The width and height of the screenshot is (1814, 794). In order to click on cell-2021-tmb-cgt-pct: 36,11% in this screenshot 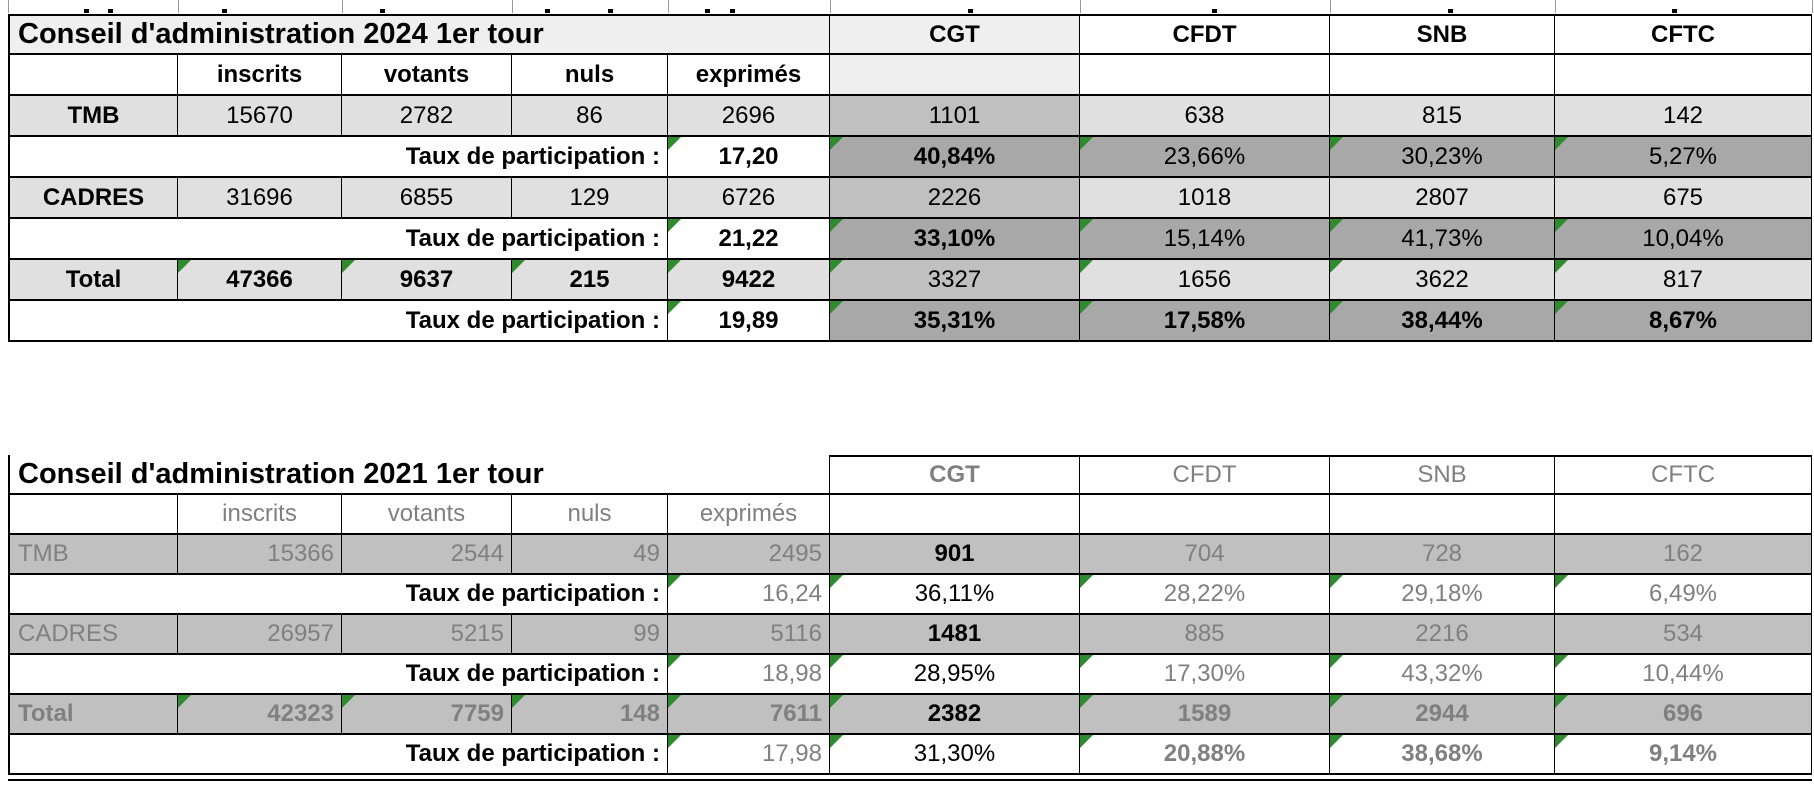, I will do `click(955, 595)`.